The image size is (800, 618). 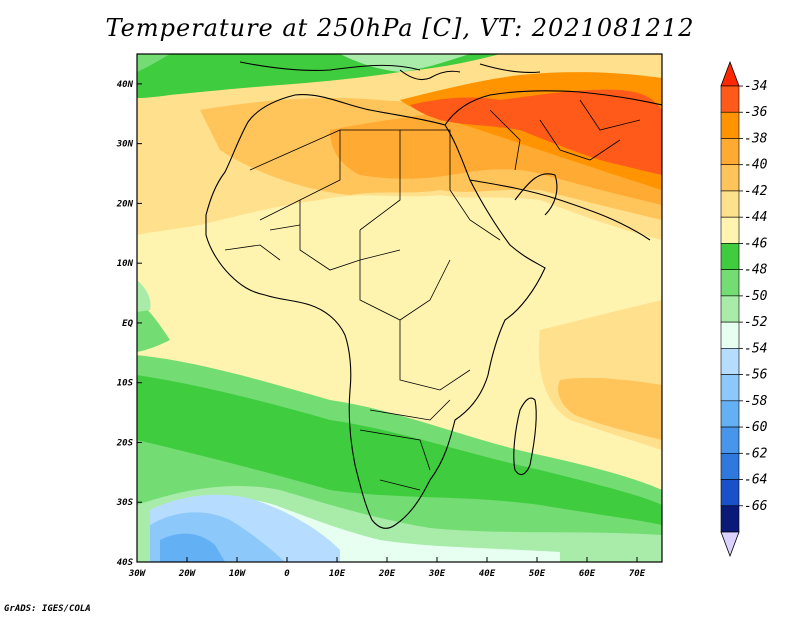 I want to click on latitude-axis: 40N 30N 20N 10N EQ 10S 20S 30S 40S, so click(x=129, y=324).